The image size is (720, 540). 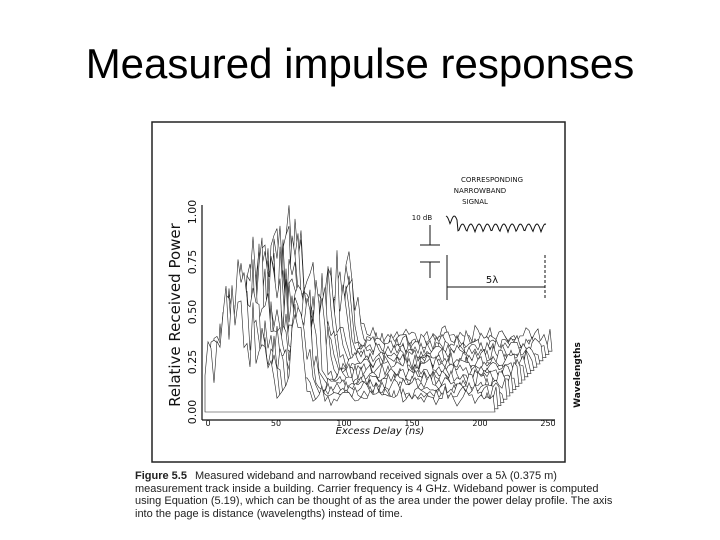 What do you see at coordinates (276, 423) in the screenshot?
I see `x-tick-label: 50` at bounding box center [276, 423].